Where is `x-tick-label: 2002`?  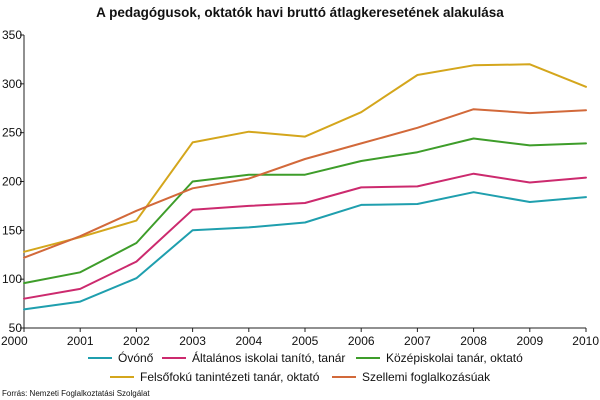
x-tick-label: 2002 is located at coordinates (136, 341).